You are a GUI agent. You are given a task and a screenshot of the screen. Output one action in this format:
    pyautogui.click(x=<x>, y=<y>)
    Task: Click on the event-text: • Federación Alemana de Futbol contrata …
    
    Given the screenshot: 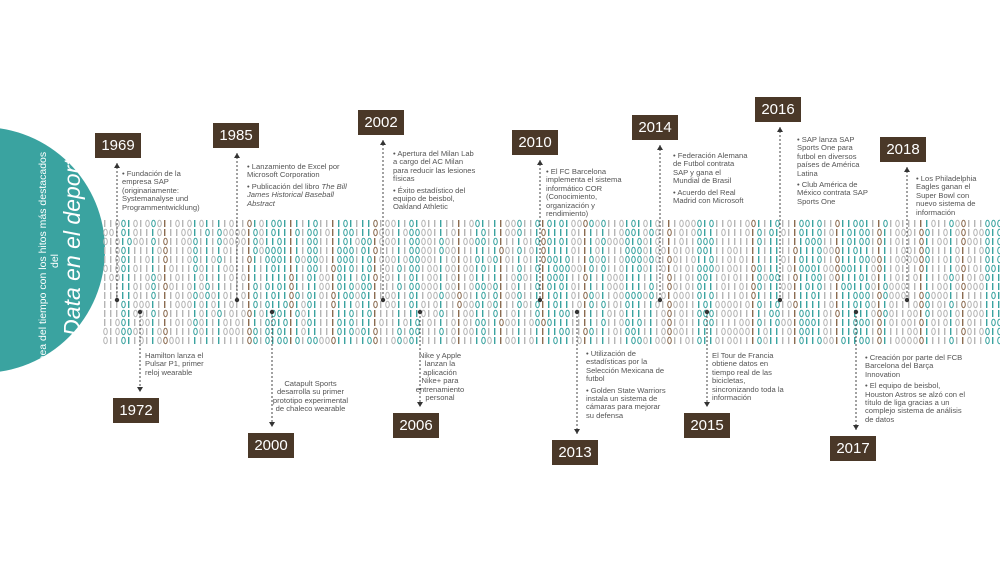 What is the action you would take?
    pyautogui.click(x=710, y=179)
    